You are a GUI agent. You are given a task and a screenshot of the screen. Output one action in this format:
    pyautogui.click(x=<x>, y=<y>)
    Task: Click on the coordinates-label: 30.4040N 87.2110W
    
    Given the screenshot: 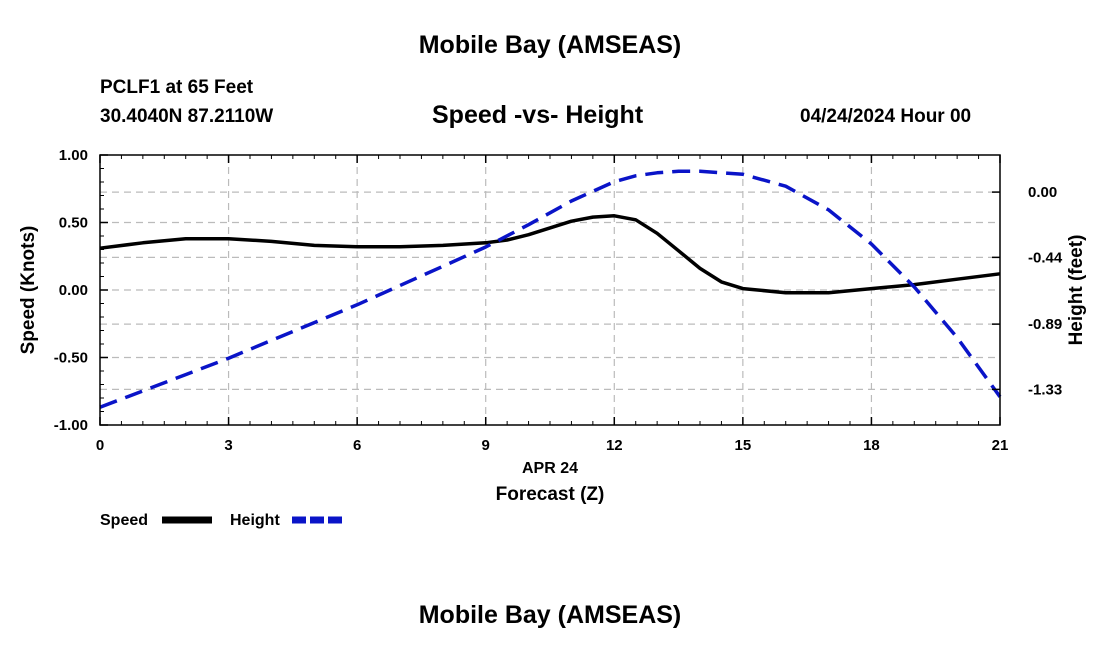 What is the action you would take?
    pyautogui.click(x=187, y=116)
    